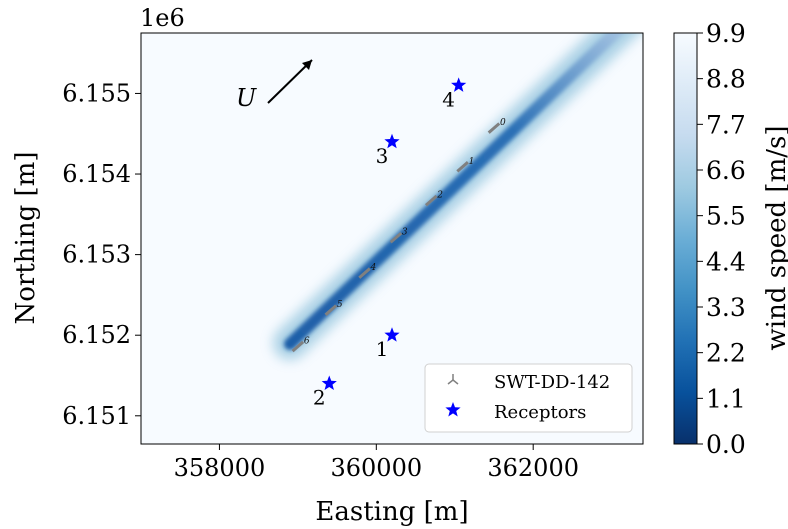 This screenshot has width=788, height=529. I want to click on turbine-id-label: 6, so click(307, 341).